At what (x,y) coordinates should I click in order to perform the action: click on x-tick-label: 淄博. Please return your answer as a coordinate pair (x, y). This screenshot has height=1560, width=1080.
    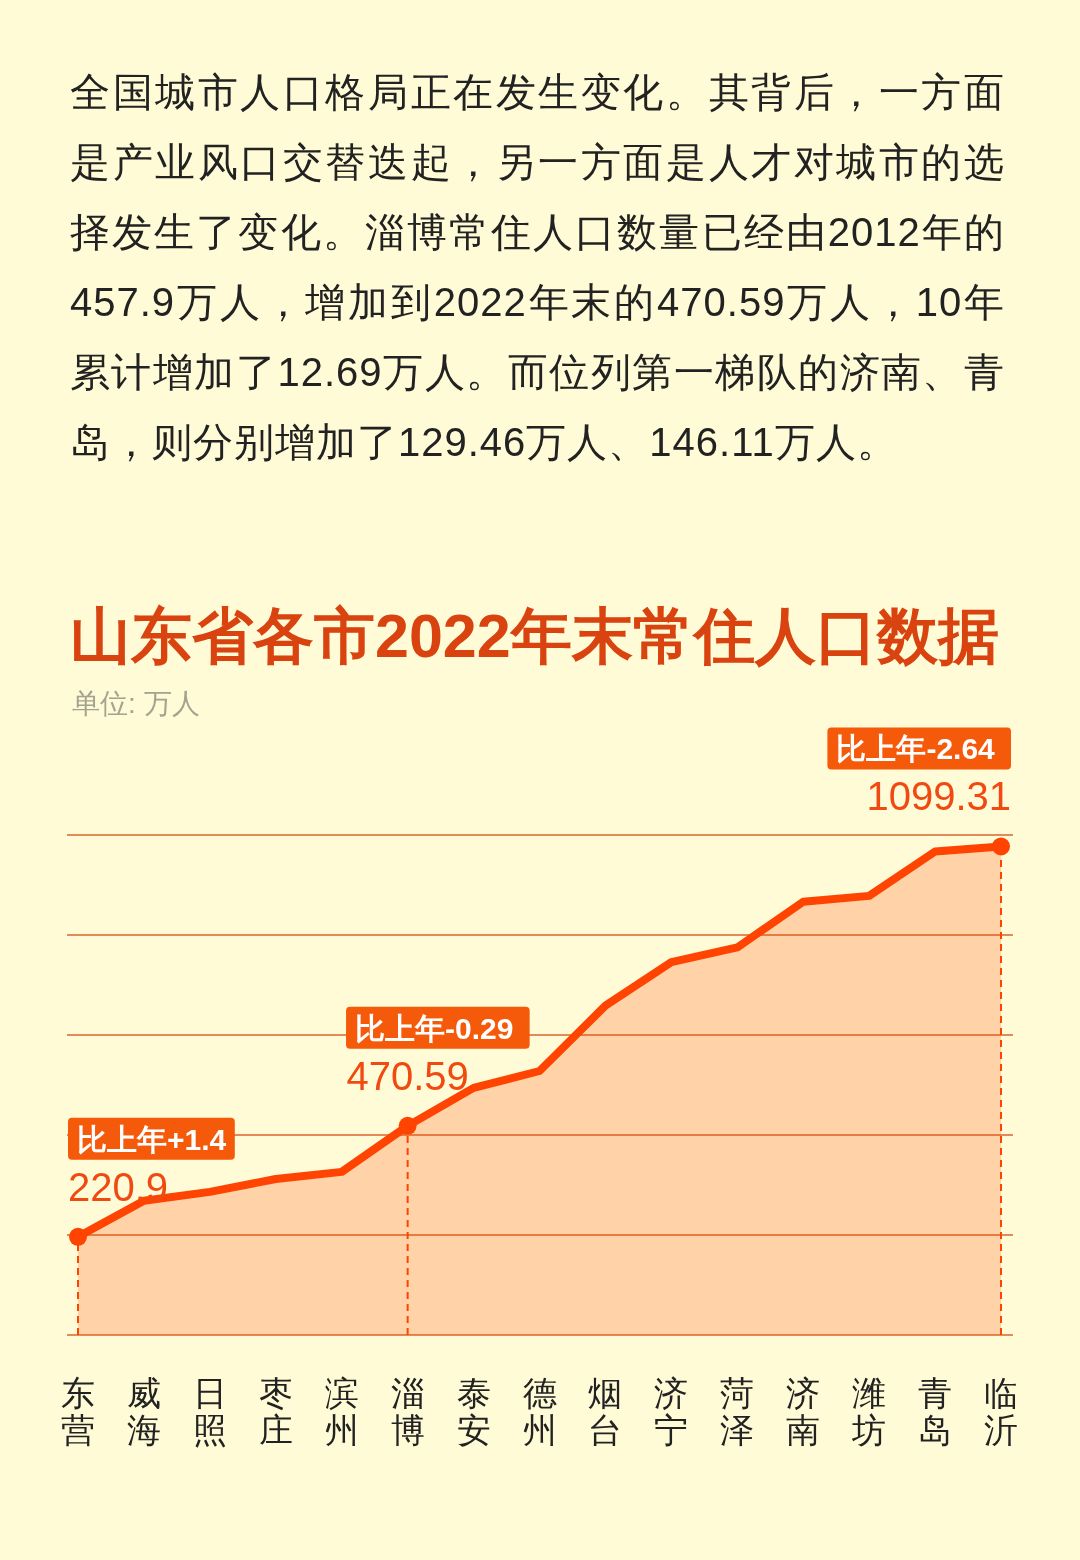
    Looking at the image, I should click on (407, 1411).